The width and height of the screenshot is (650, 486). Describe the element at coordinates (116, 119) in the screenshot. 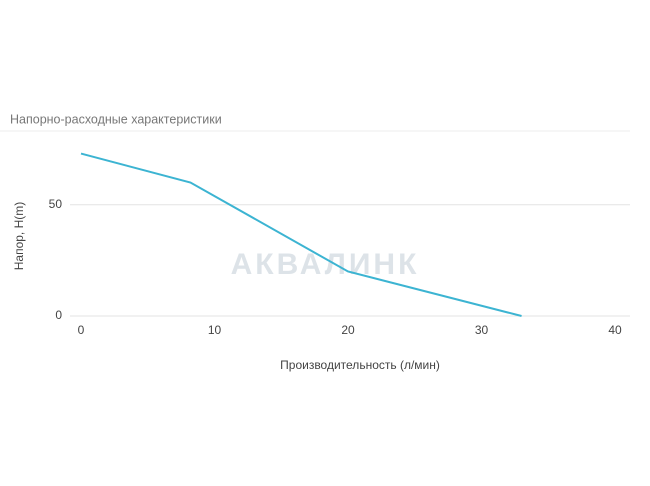

I see `chart-title: Напорно-расходные характеристики` at that location.